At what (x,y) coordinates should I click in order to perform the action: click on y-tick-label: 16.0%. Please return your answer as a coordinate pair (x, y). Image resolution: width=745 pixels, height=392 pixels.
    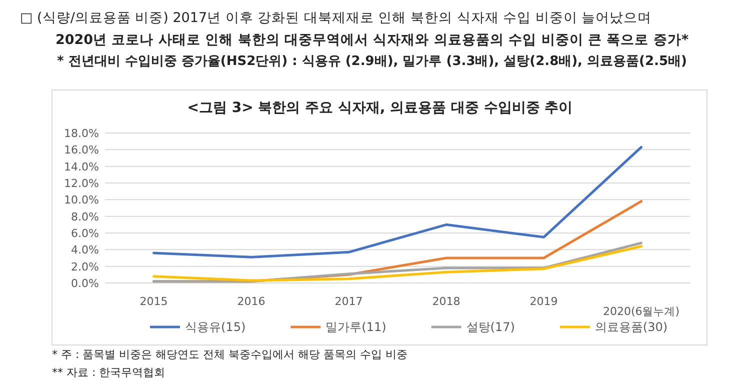
    Looking at the image, I should click on (81, 150).